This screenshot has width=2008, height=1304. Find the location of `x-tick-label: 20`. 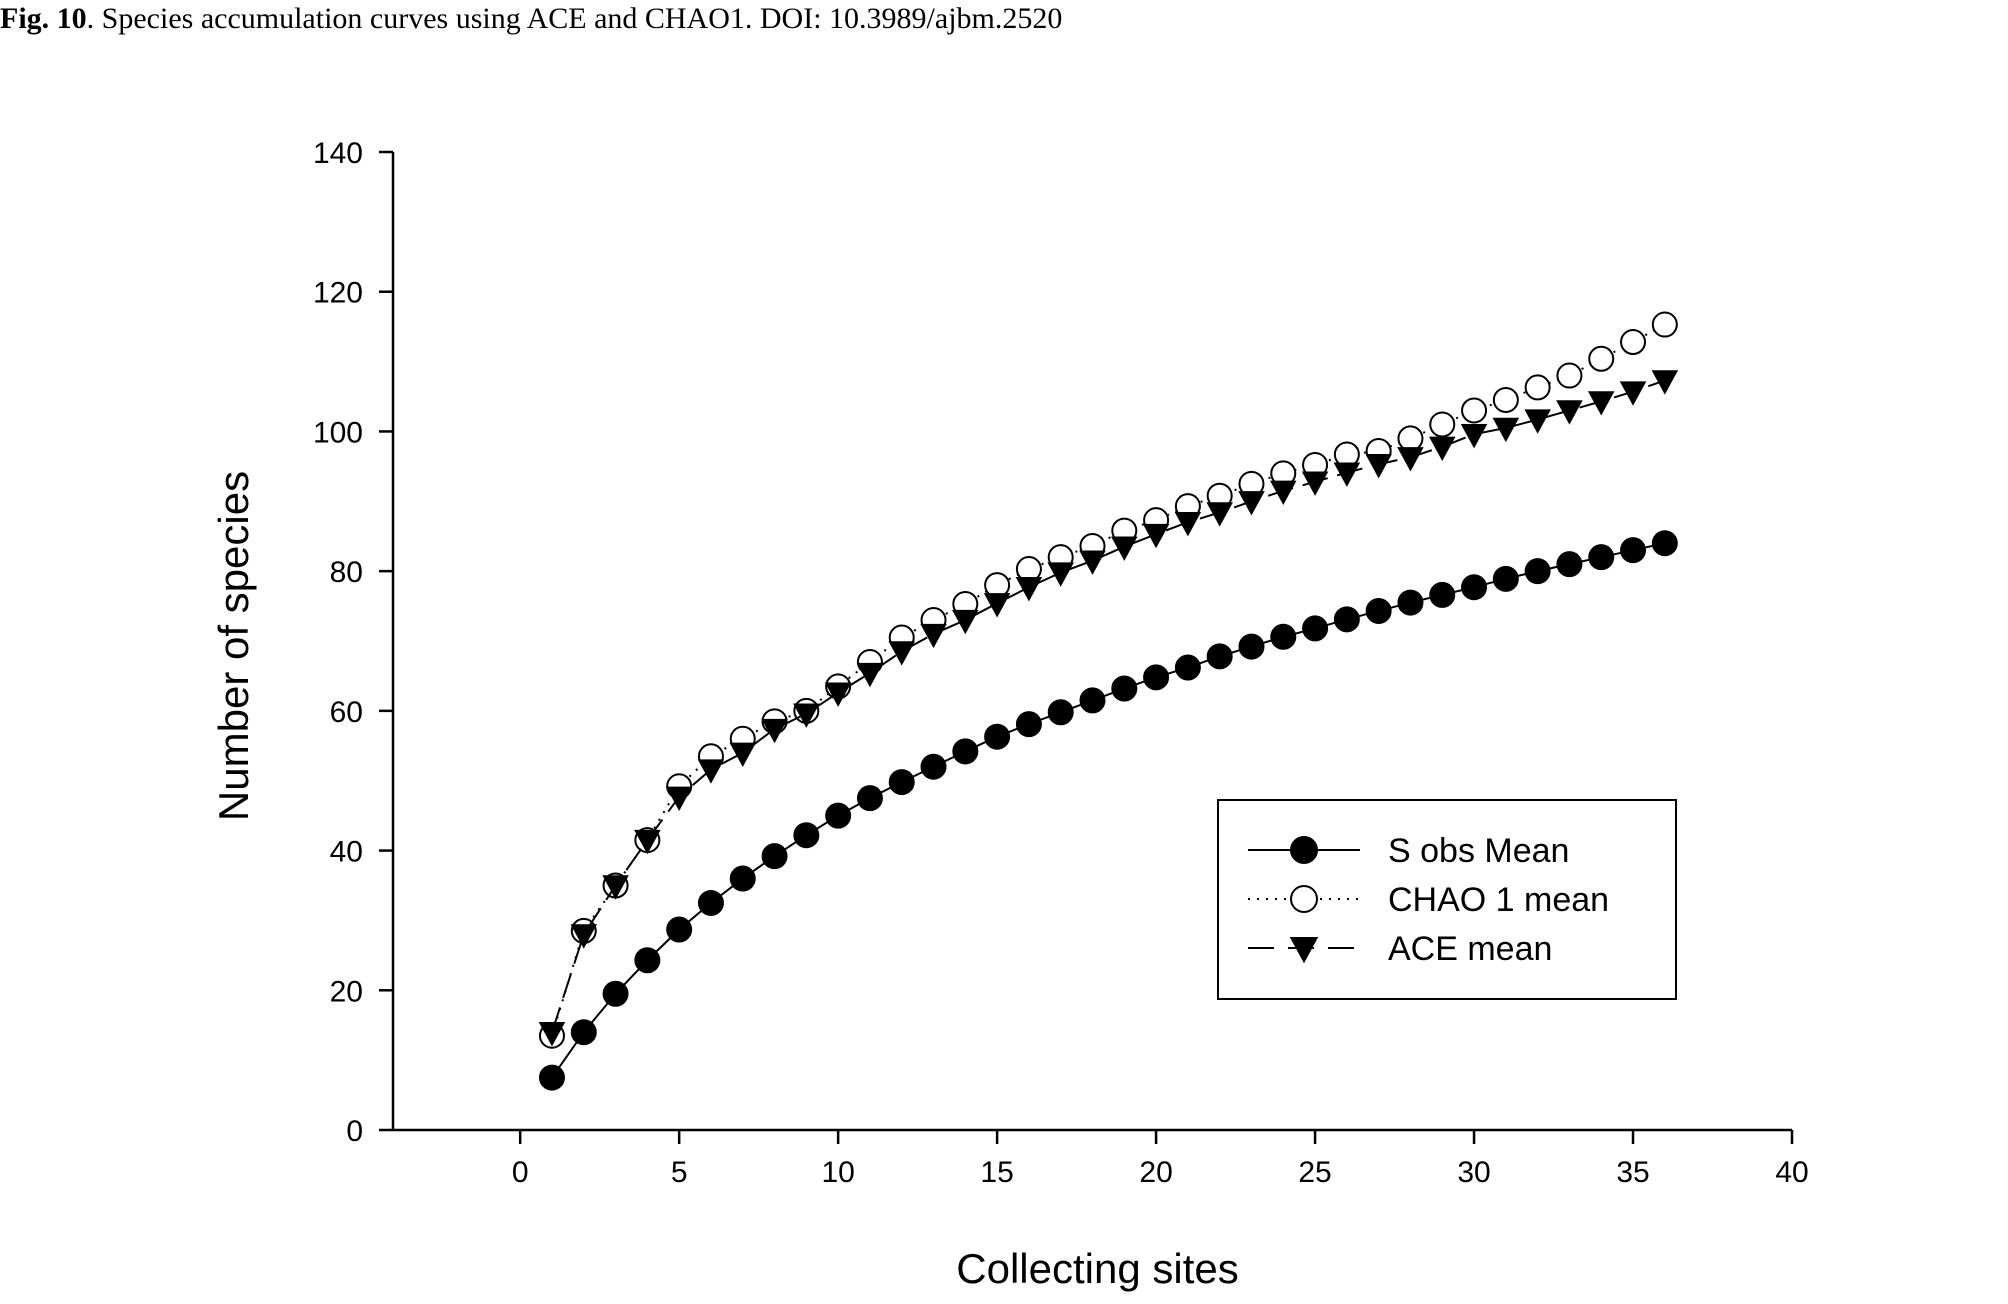

x-tick-label: 20 is located at coordinates (1155, 1172).